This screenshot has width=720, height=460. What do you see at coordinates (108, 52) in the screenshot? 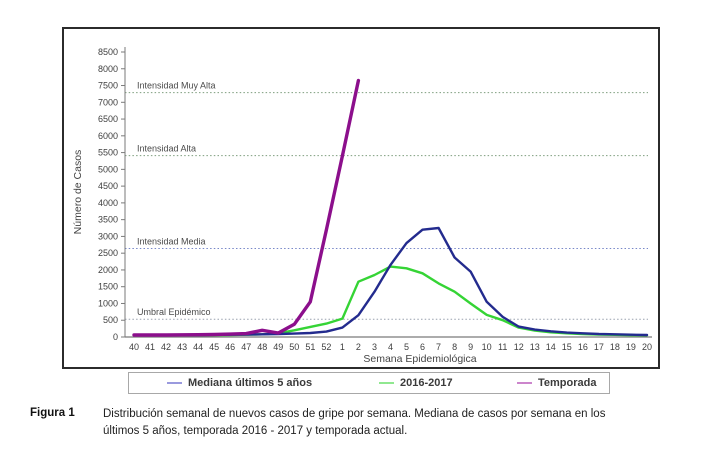
I see `y-tick-label: 8500` at bounding box center [108, 52].